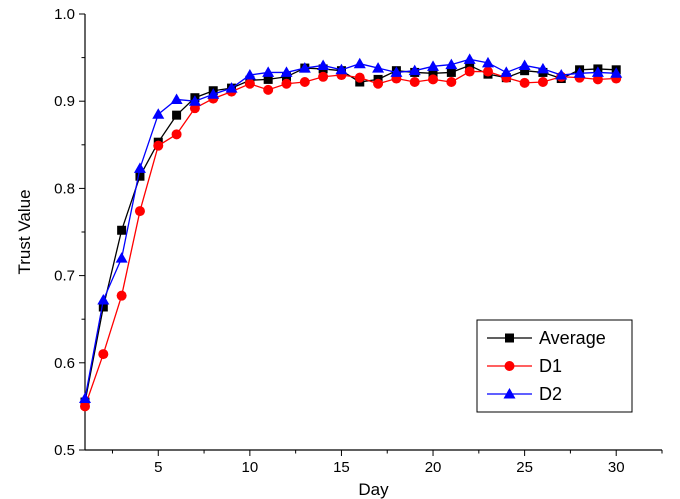 This screenshot has width=680, height=499. What do you see at coordinates (524, 394) in the screenshot?
I see `legend-item-d2: D2` at bounding box center [524, 394].